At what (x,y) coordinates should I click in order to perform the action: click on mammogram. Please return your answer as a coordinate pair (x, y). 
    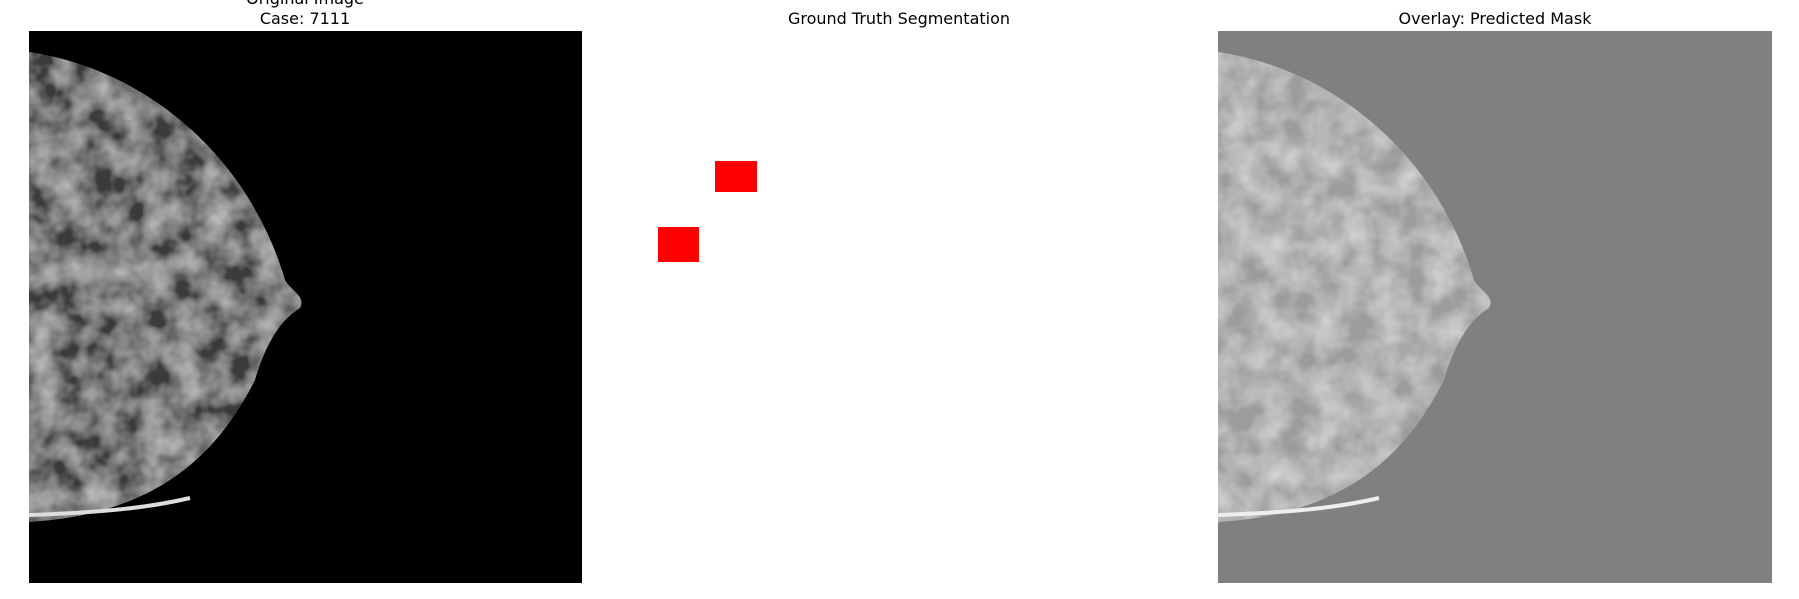
    Looking at the image, I should click on (165, 287).